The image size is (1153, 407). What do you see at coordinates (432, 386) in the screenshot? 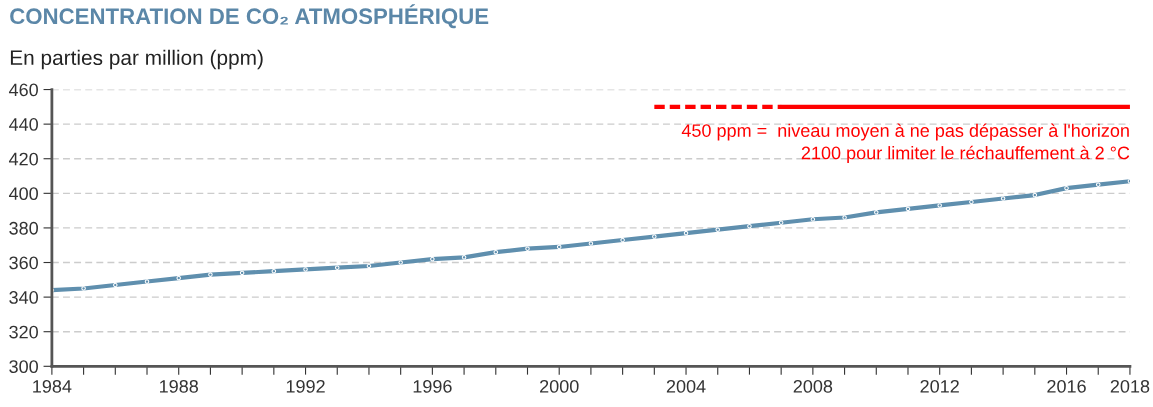
I see `x-tick-label: 1996` at bounding box center [432, 386].